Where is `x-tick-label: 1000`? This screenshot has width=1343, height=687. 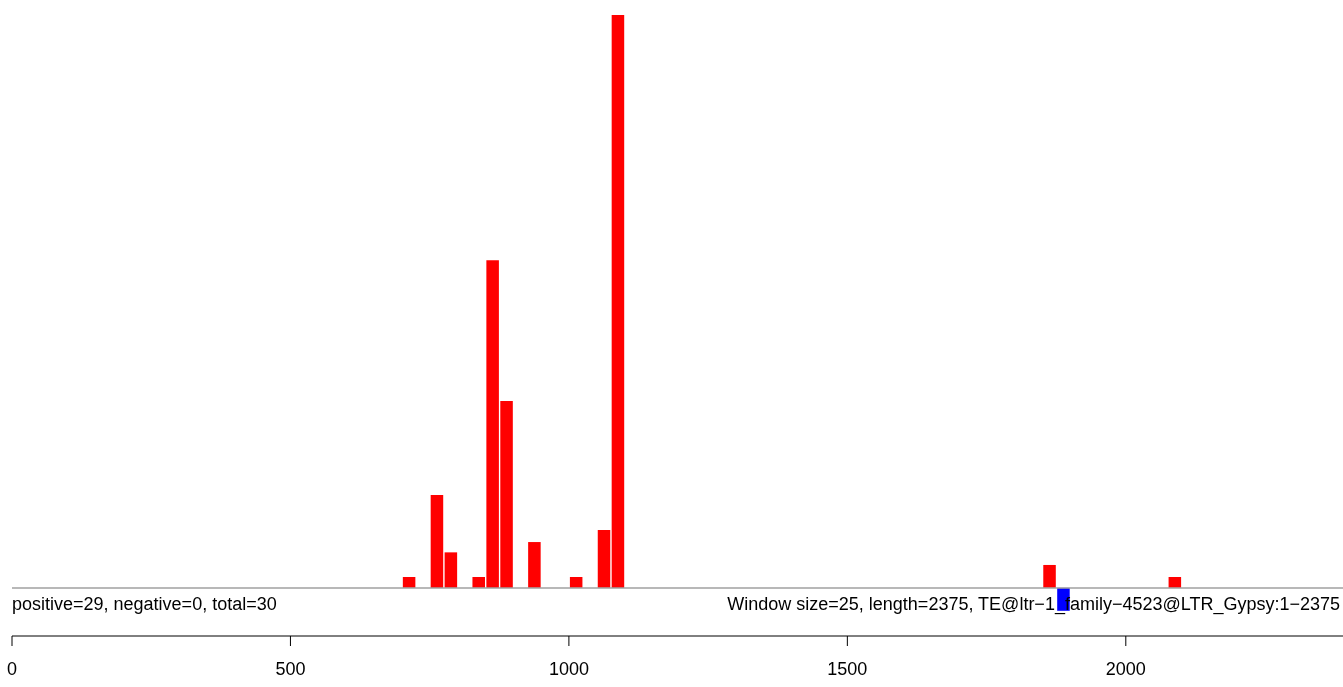 x-tick-label: 1000 is located at coordinates (568, 668).